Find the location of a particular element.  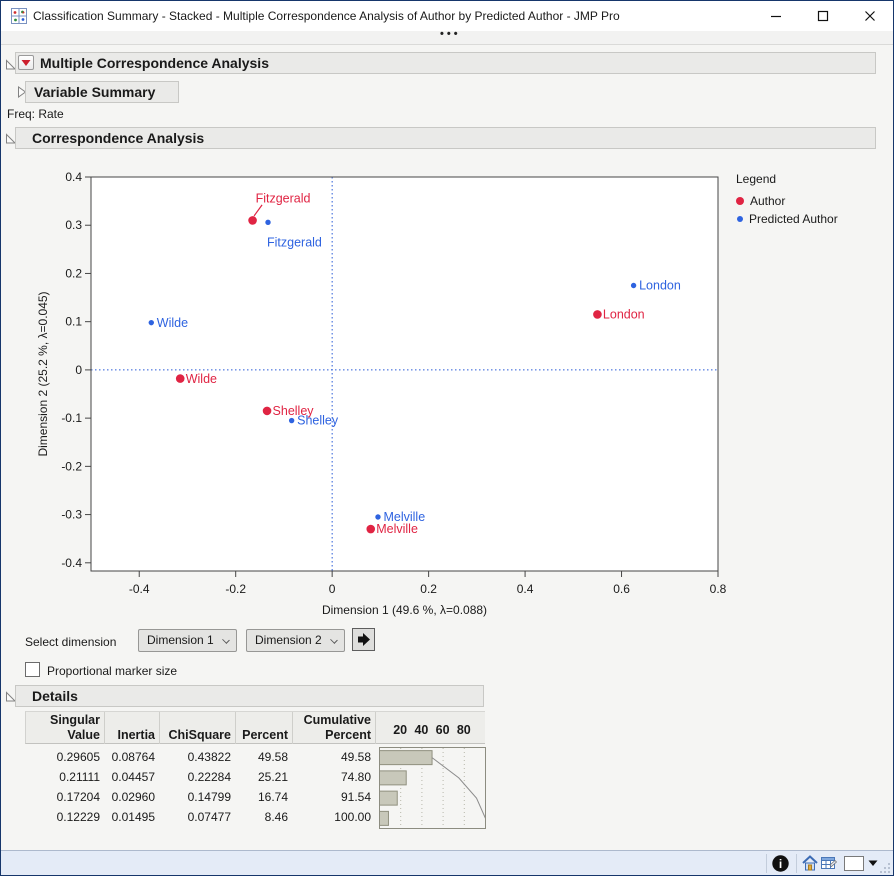

marker-author-london is located at coordinates (597, 314).